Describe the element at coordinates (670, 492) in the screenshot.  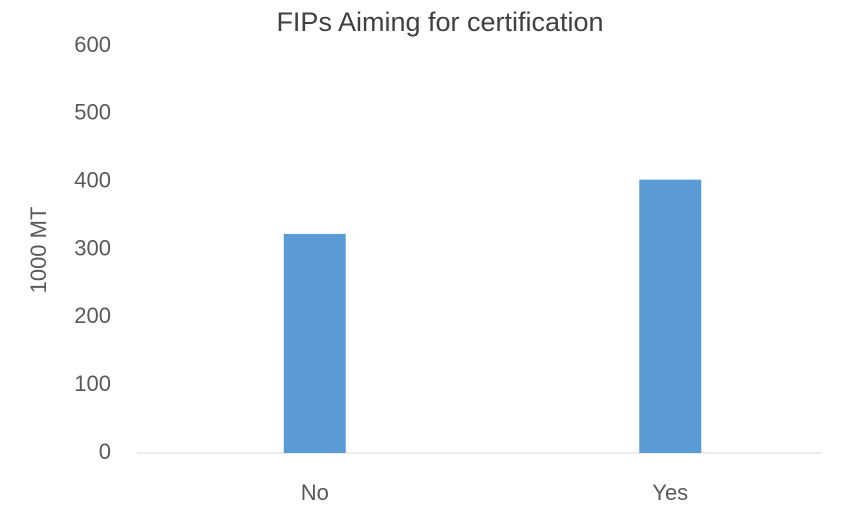
I see `x-tick-label: Yes` at that location.